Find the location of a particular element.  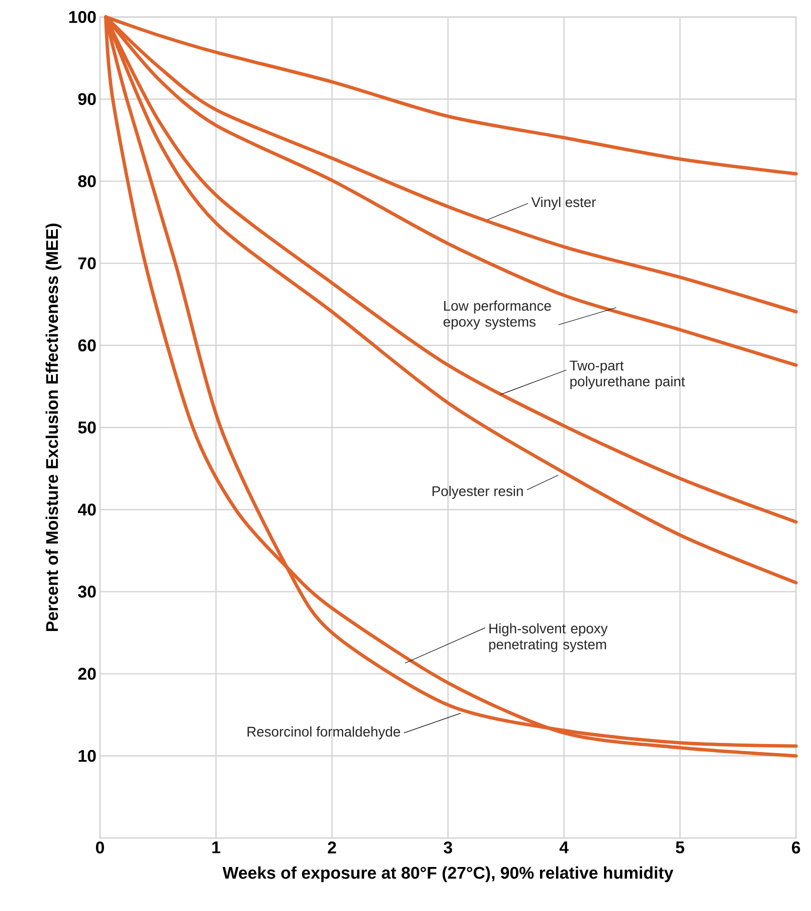

y-tick-label: 10 is located at coordinates (87, 756).